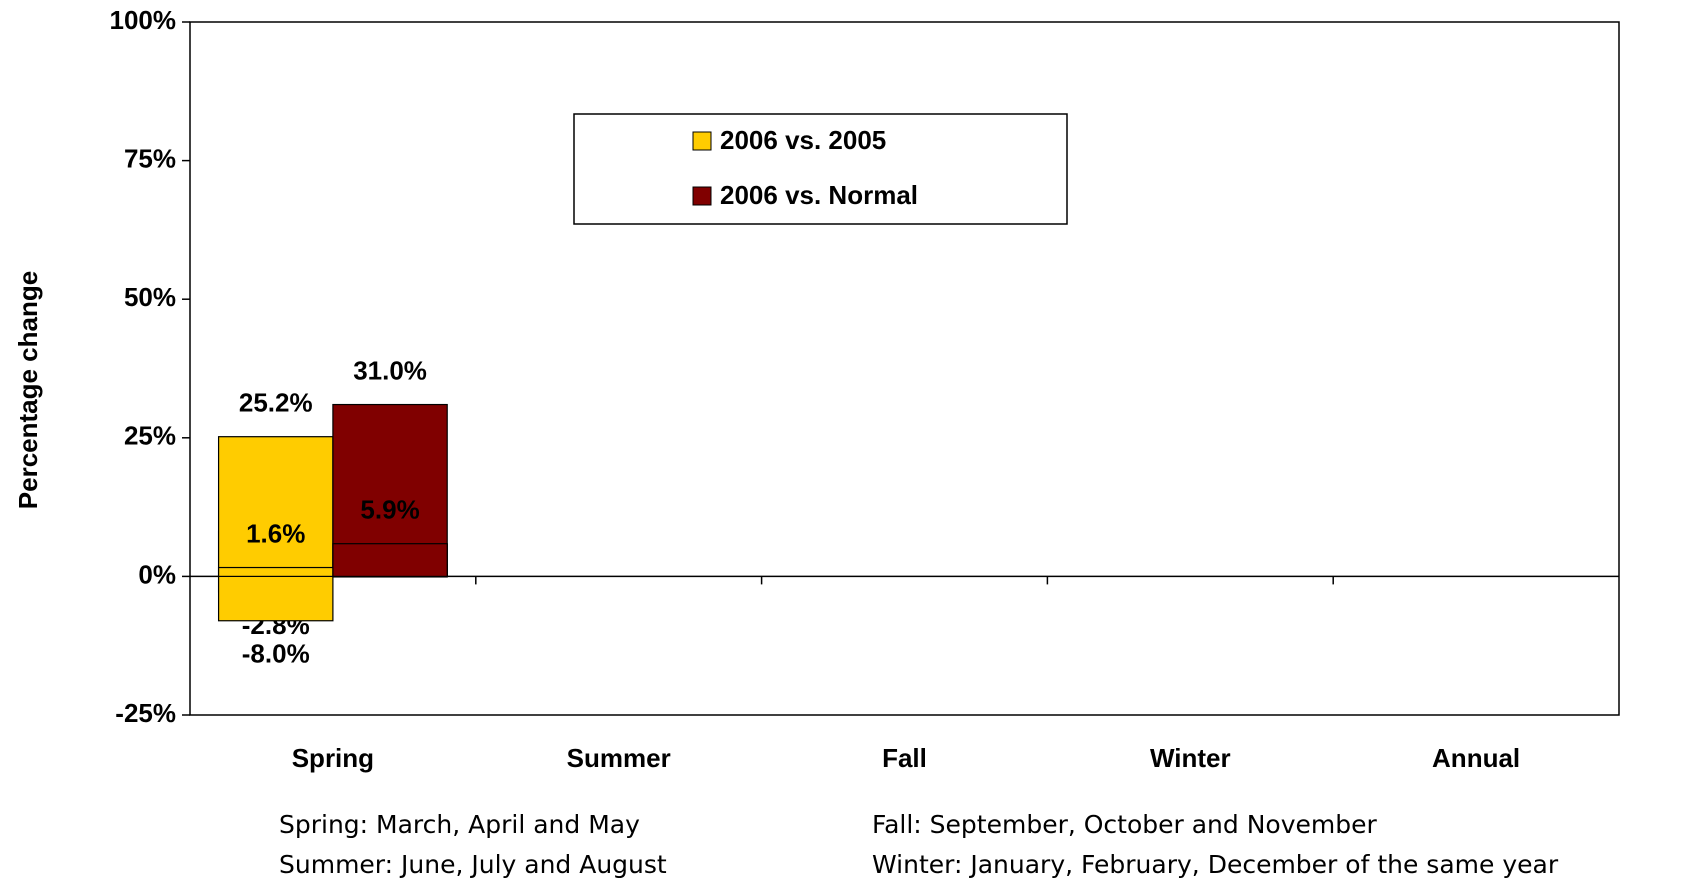  Describe the element at coordinates (820, 169) in the screenshot. I see `legend-box` at that location.